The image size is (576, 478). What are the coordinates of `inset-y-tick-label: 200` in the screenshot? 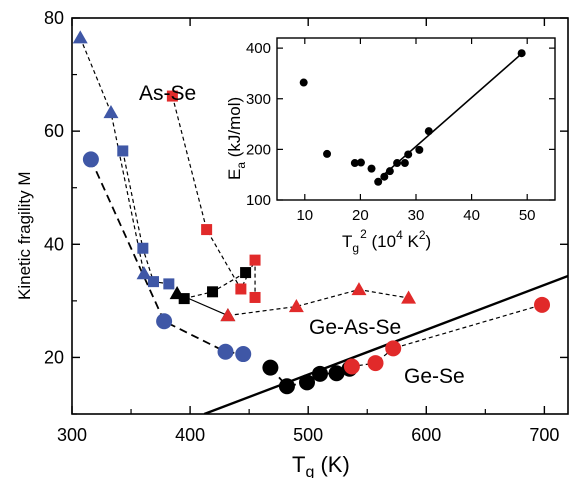 It's located at (258, 149).